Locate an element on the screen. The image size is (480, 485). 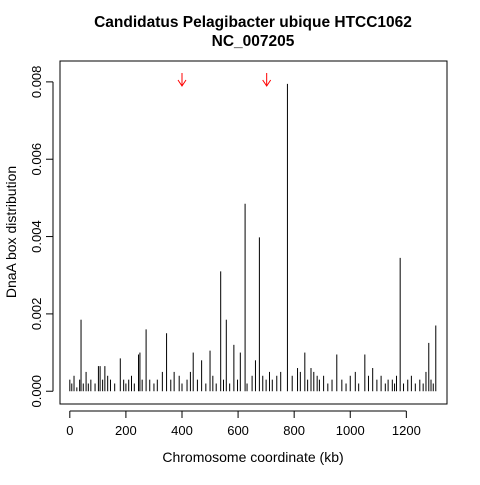
y-axis: 0.000 0.002 0.004 0.006 0.008 is located at coordinates (41, 237).